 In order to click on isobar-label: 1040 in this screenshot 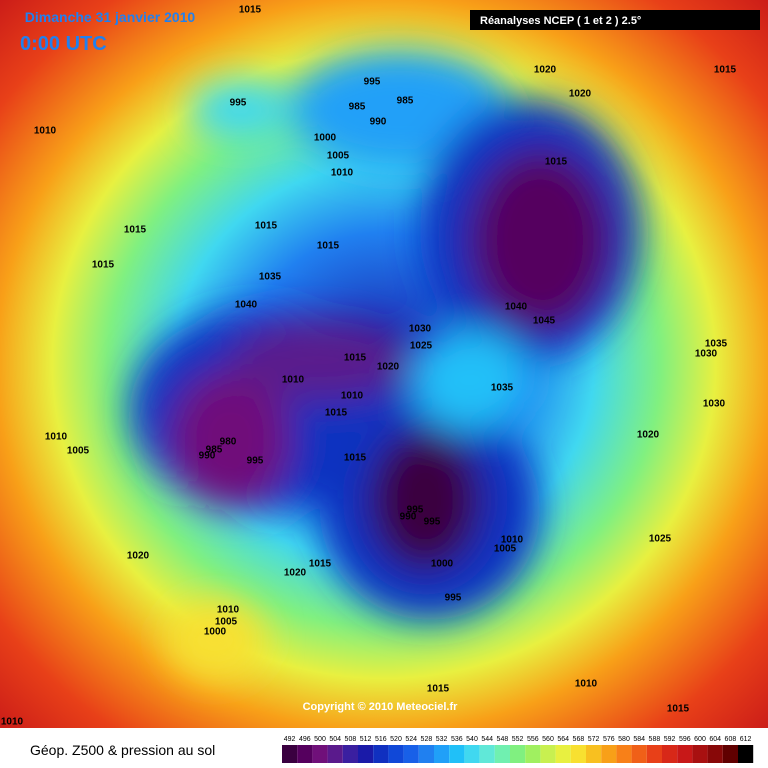, I will do `click(246, 305)`.